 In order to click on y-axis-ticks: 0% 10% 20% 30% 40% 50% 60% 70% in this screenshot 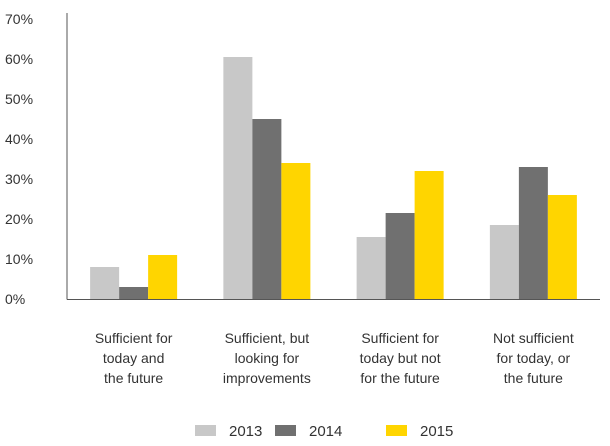, I will do `click(19, 159)`.